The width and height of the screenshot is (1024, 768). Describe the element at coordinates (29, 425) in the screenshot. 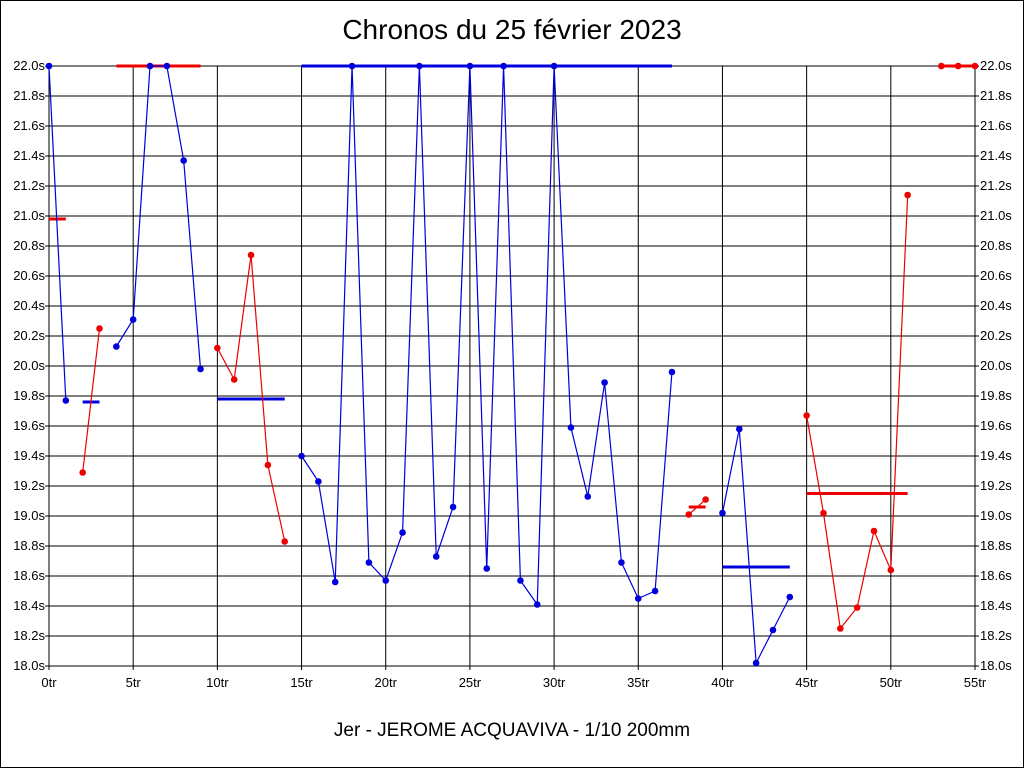

I see `y-tick-label: 19.6s` at that location.